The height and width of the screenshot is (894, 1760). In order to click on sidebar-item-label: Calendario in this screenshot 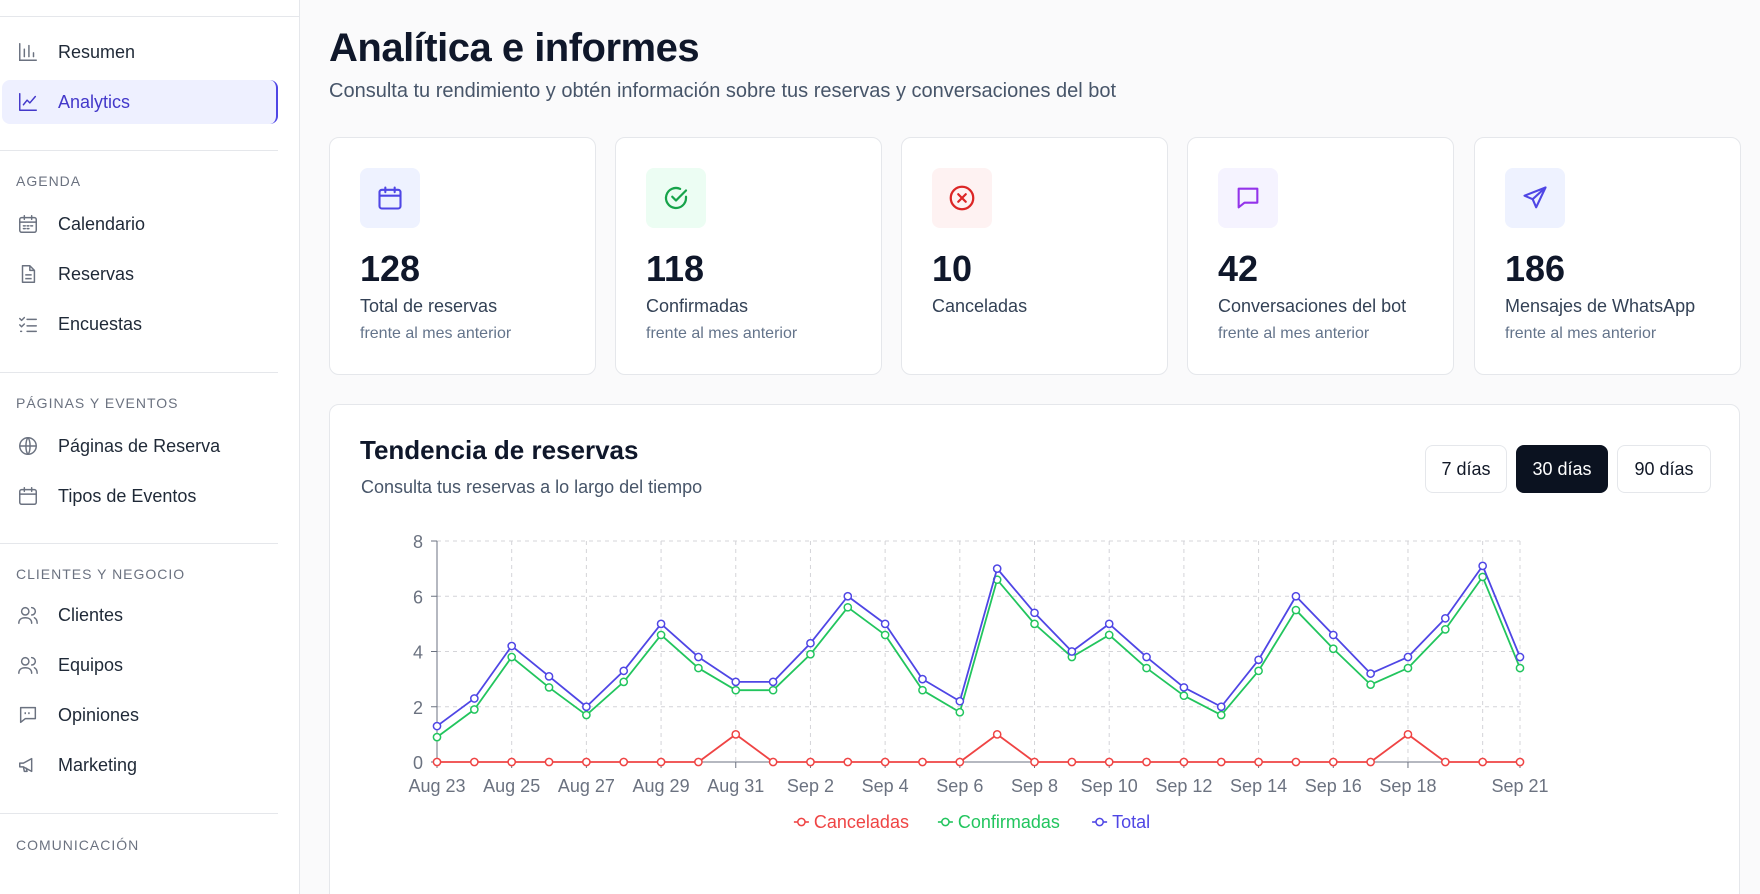, I will do `click(102, 223)`.